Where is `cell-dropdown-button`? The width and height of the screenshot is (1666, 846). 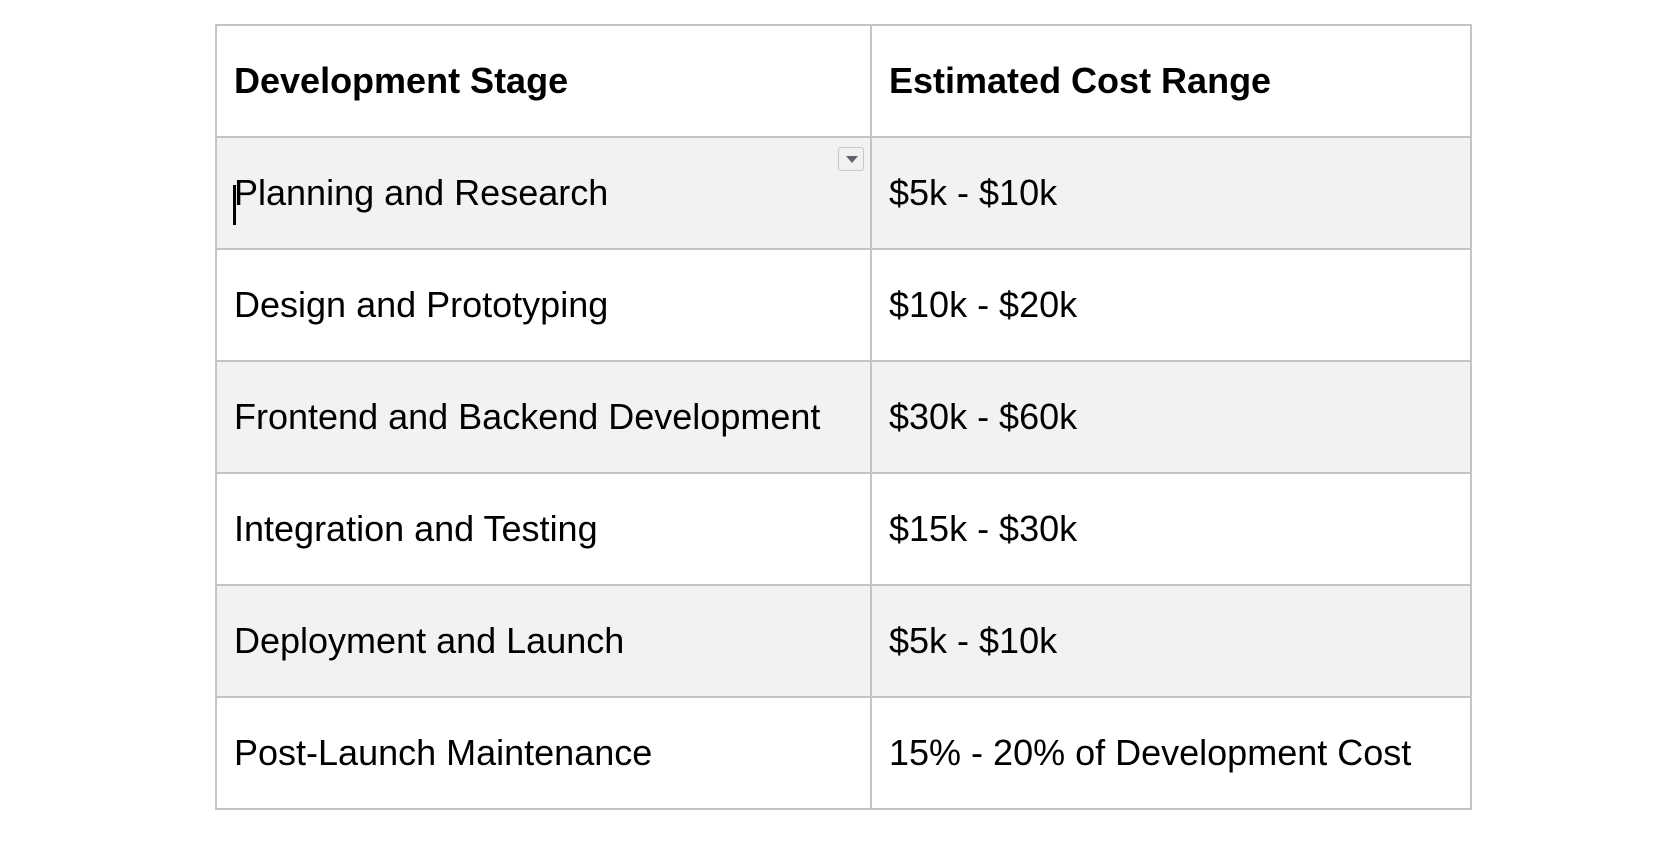 cell-dropdown-button is located at coordinates (851, 159).